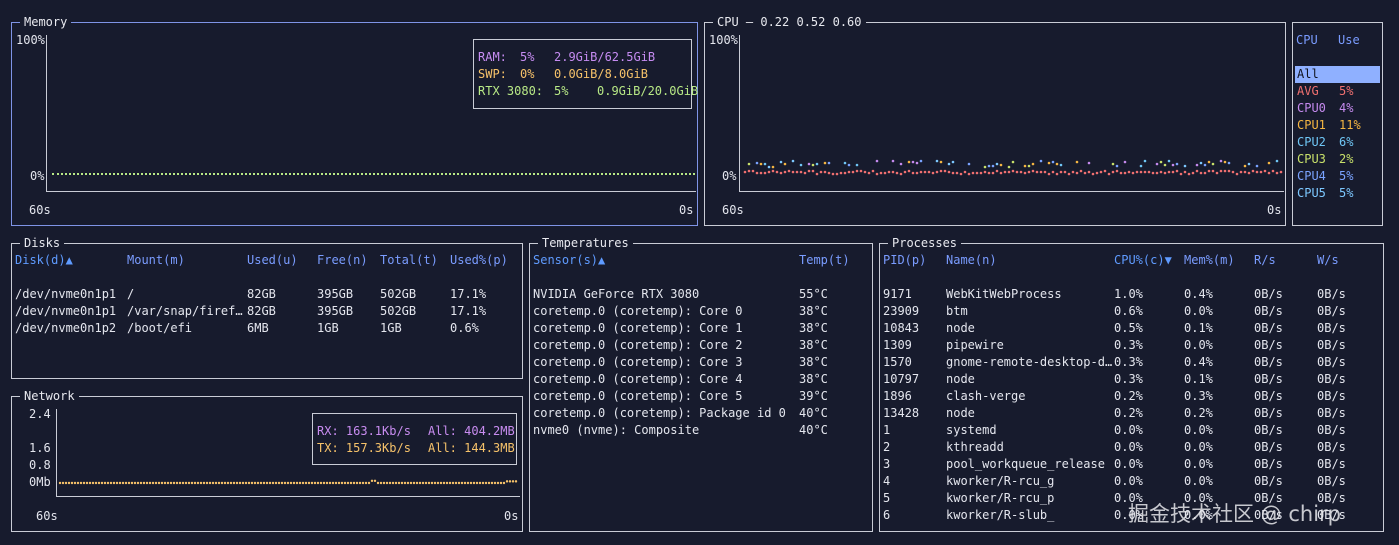 The width and height of the screenshot is (1399, 545). I want to click on cpu-pct-column-cell: 0.2%, so click(1128, 413).